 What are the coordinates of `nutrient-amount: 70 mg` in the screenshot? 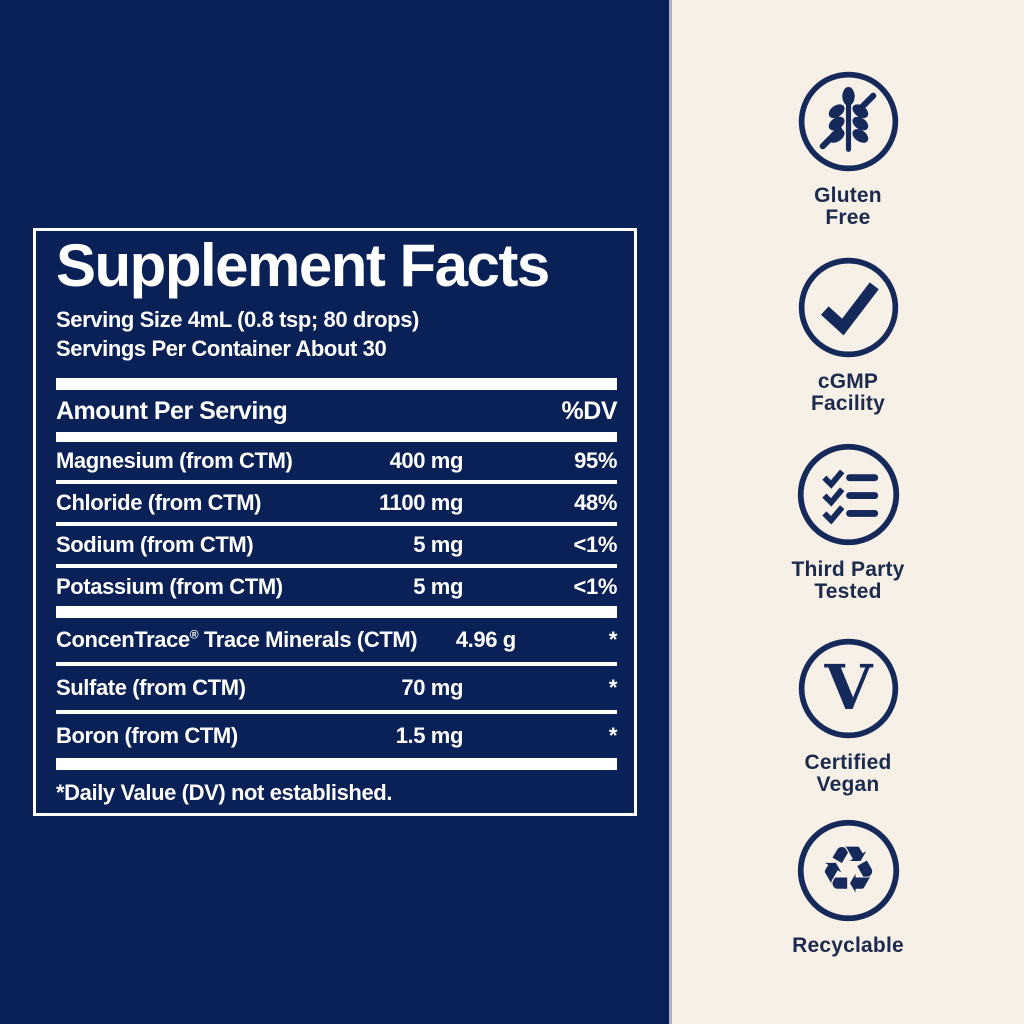 It's located at (432, 687).